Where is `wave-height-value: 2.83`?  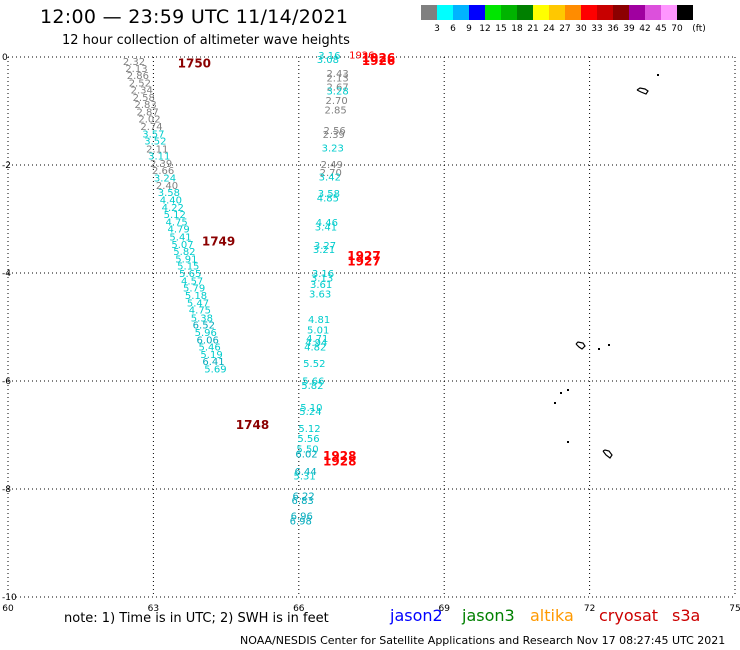 wave-height-value: 2.83 is located at coordinates (146, 105).